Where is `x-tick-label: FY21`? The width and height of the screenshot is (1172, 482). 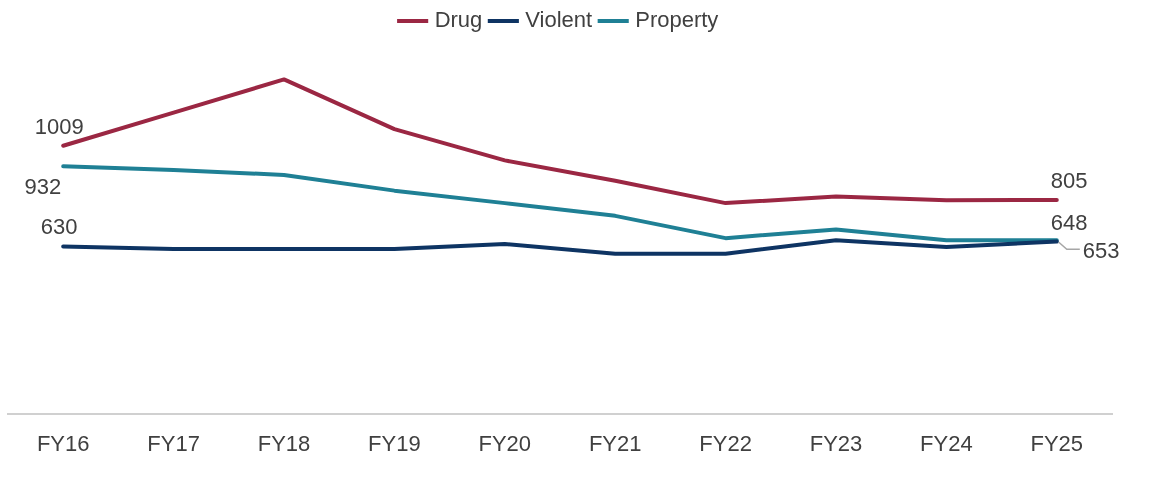
x-tick-label: FY21 is located at coordinates (615, 443).